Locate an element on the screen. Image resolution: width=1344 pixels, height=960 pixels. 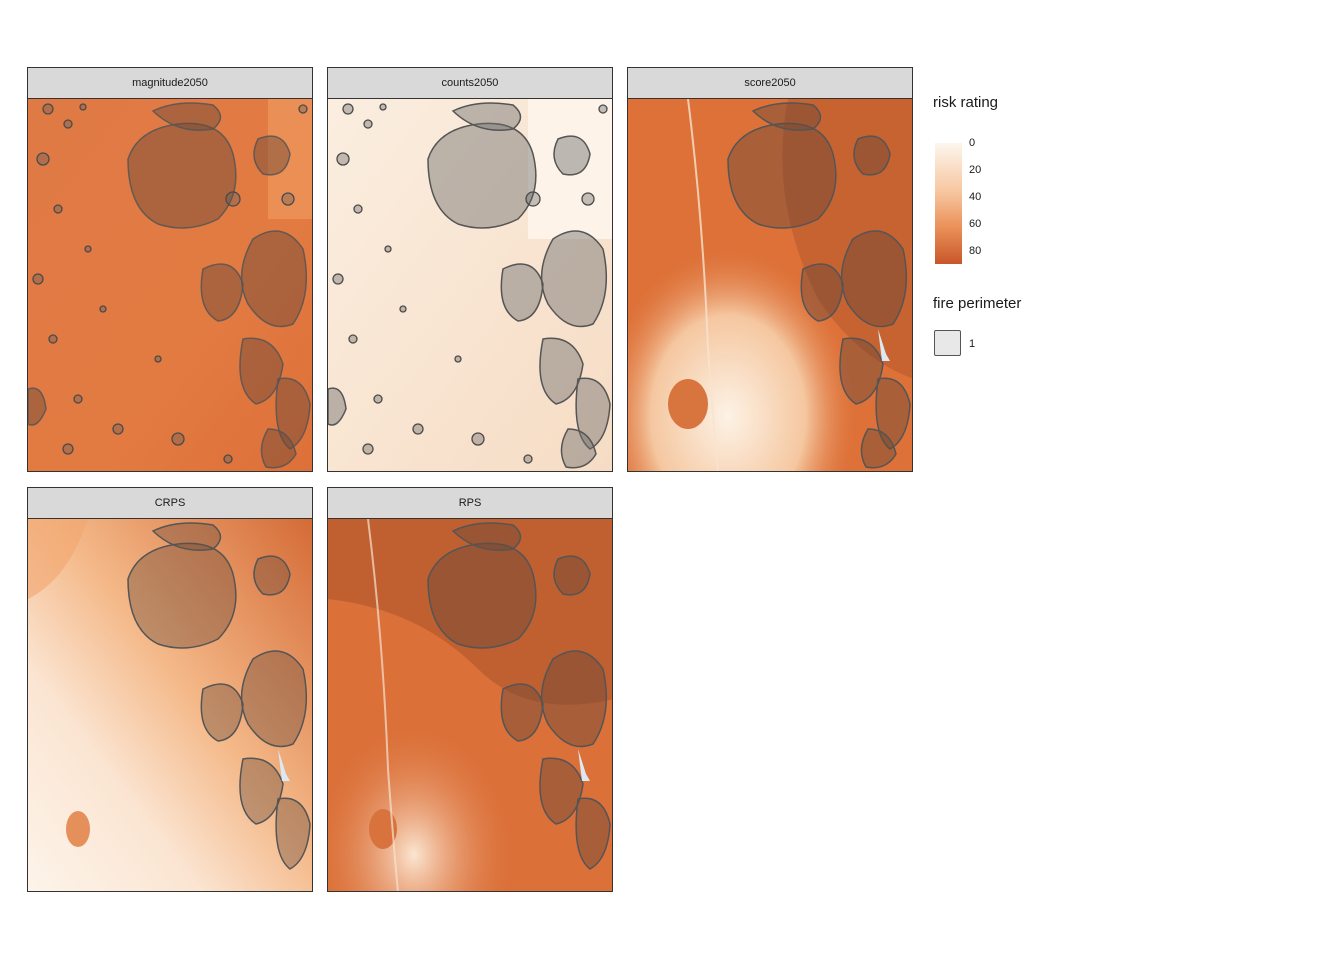
facet-magnitude2050: magnitude2050 is located at coordinates (170, 269).